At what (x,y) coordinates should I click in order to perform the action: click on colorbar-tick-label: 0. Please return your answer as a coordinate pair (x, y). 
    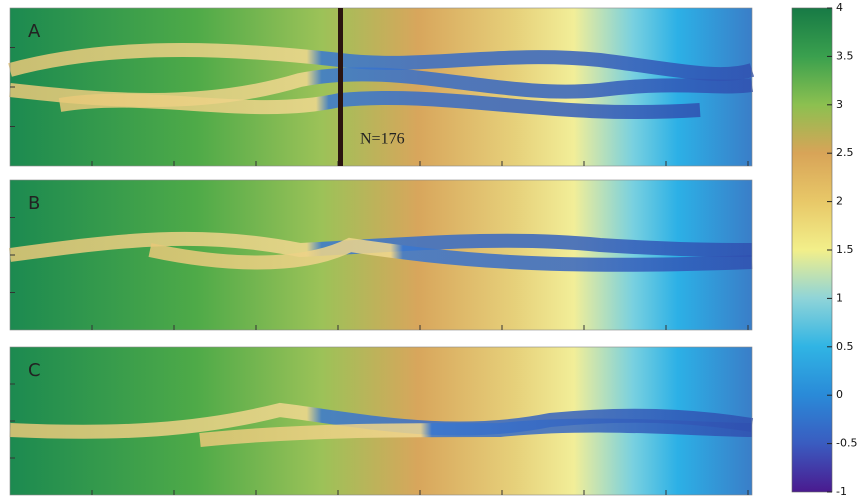
    Looking at the image, I should click on (839, 394).